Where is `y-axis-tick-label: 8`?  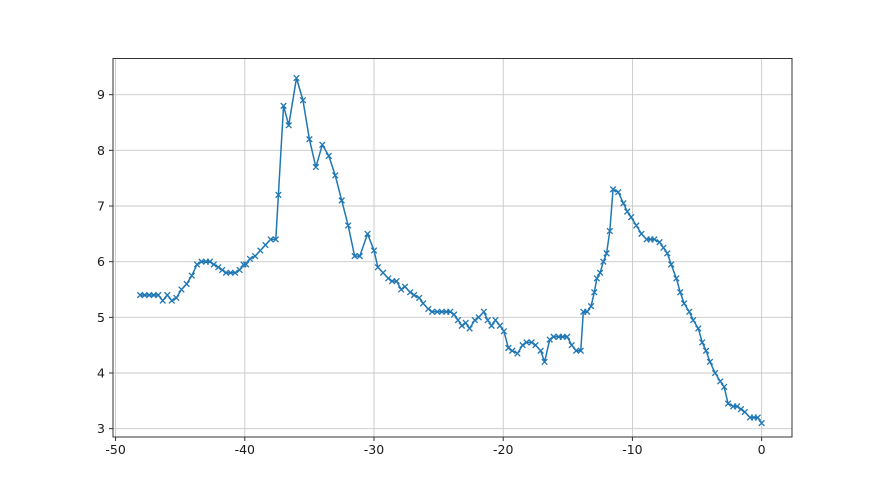
y-axis-tick-label: 8 is located at coordinates (101, 150).